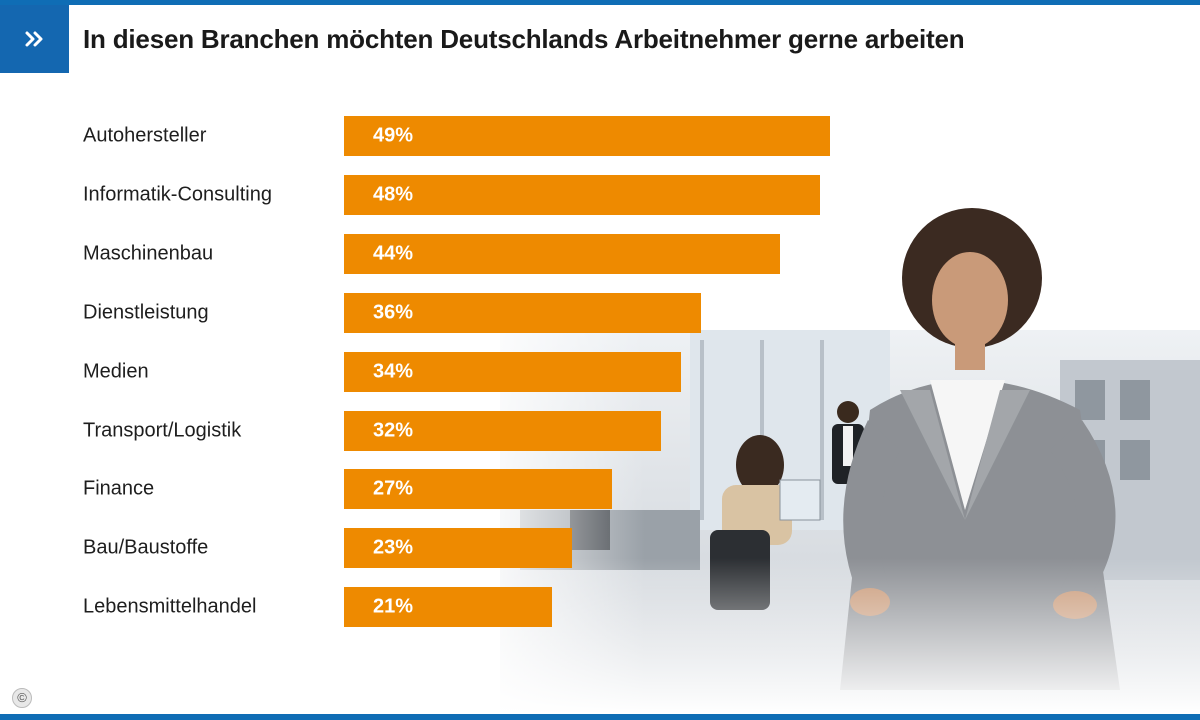  Describe the element at coordinates (393, 606) in the screenshot. I see `bar-value-label: 21%` at that location.